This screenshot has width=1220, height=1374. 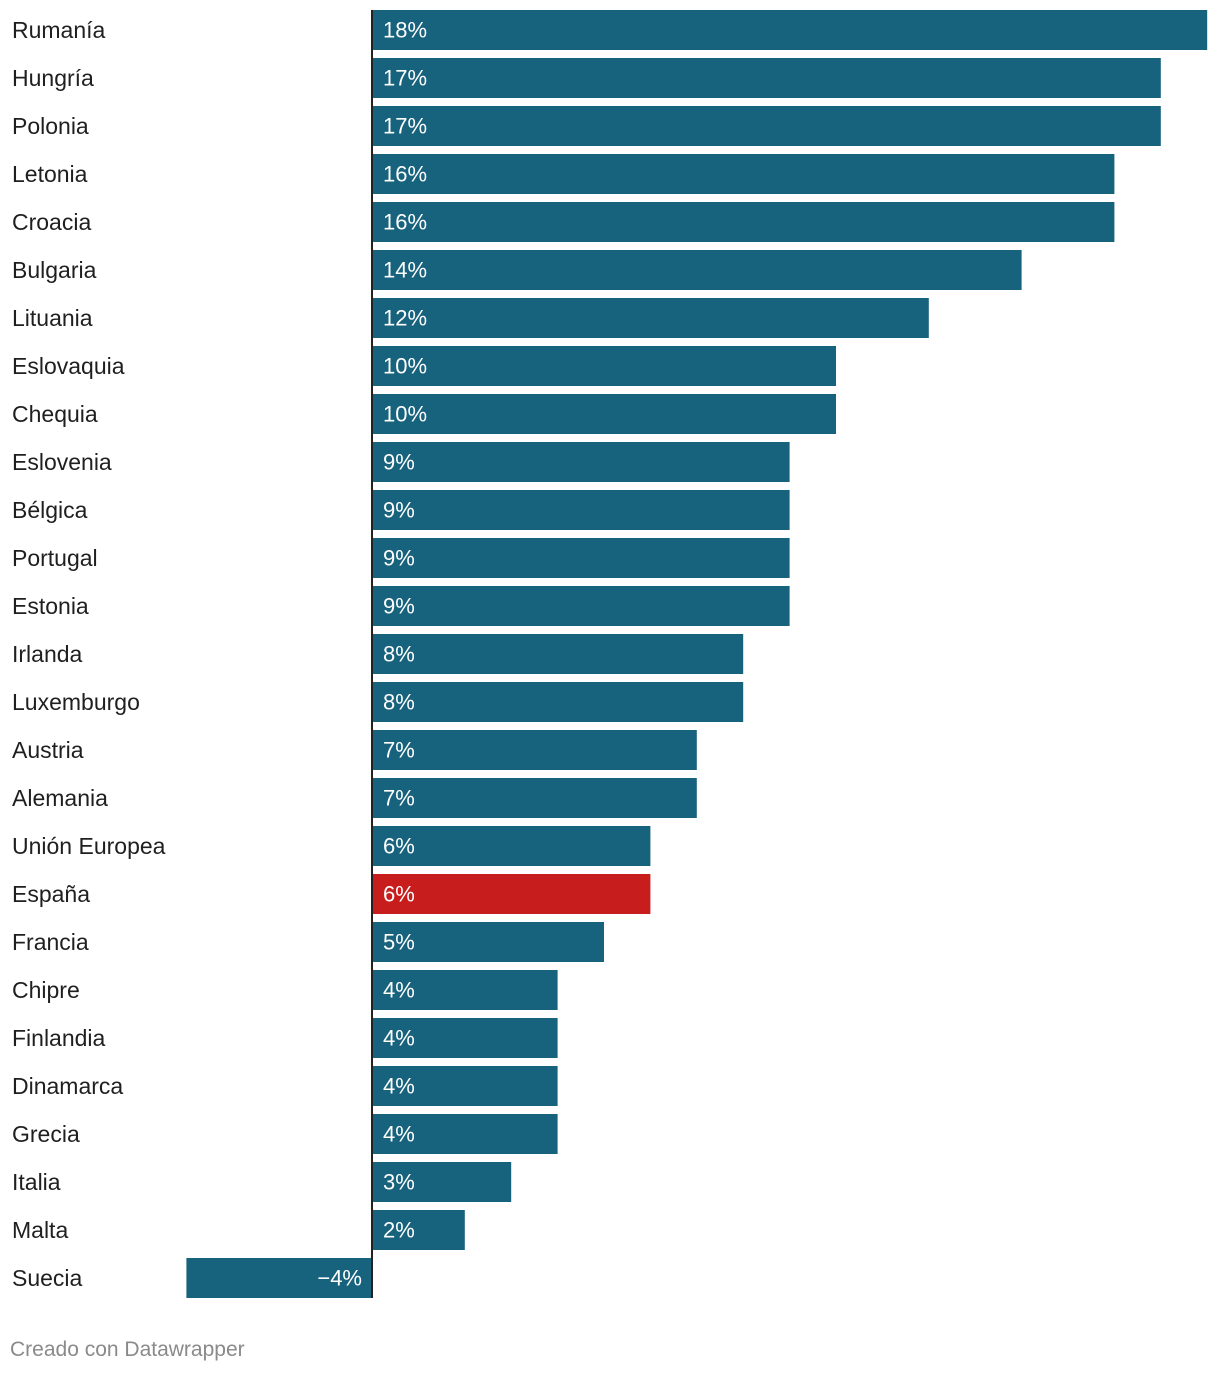 I want to click on category-label-finlandia: Finlandia, so click(x=59, y=1038).